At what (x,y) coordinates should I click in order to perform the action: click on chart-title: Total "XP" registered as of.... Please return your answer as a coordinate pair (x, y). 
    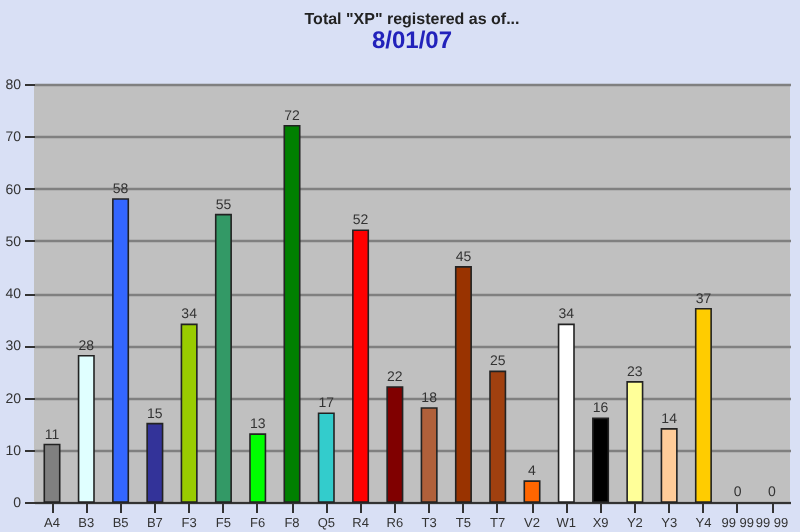
    Looking at the image, I should click on (412, 19).